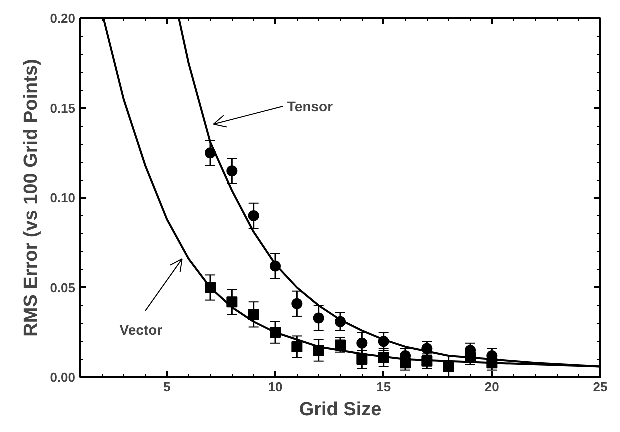 Image resolution: width=620 pixels, height=432 pixels. Describe the element at coordinates (384, 387) in the screenshot. I see `x-tick-label: 15` at that location.